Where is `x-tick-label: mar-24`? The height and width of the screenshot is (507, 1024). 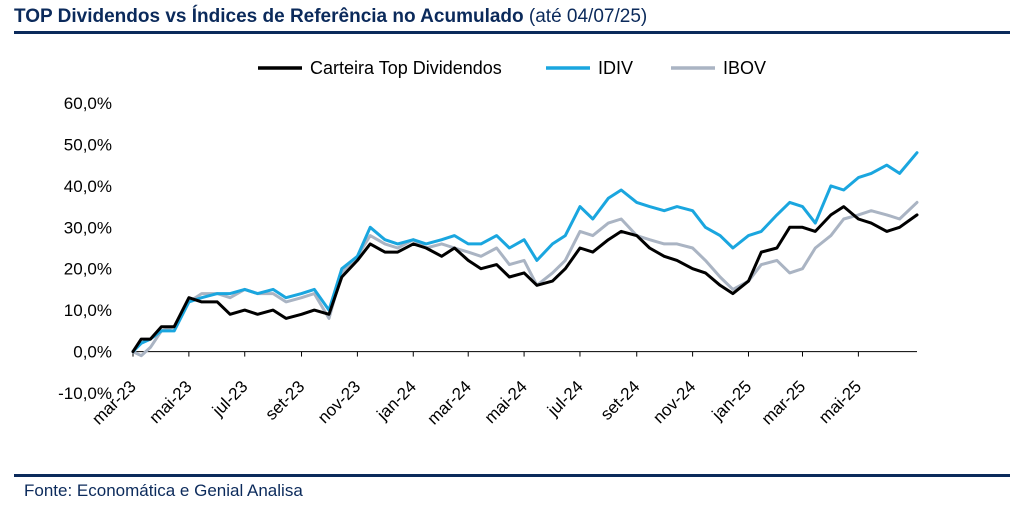 x-tick-label: mar-24 is located at coordinates (450, 403).